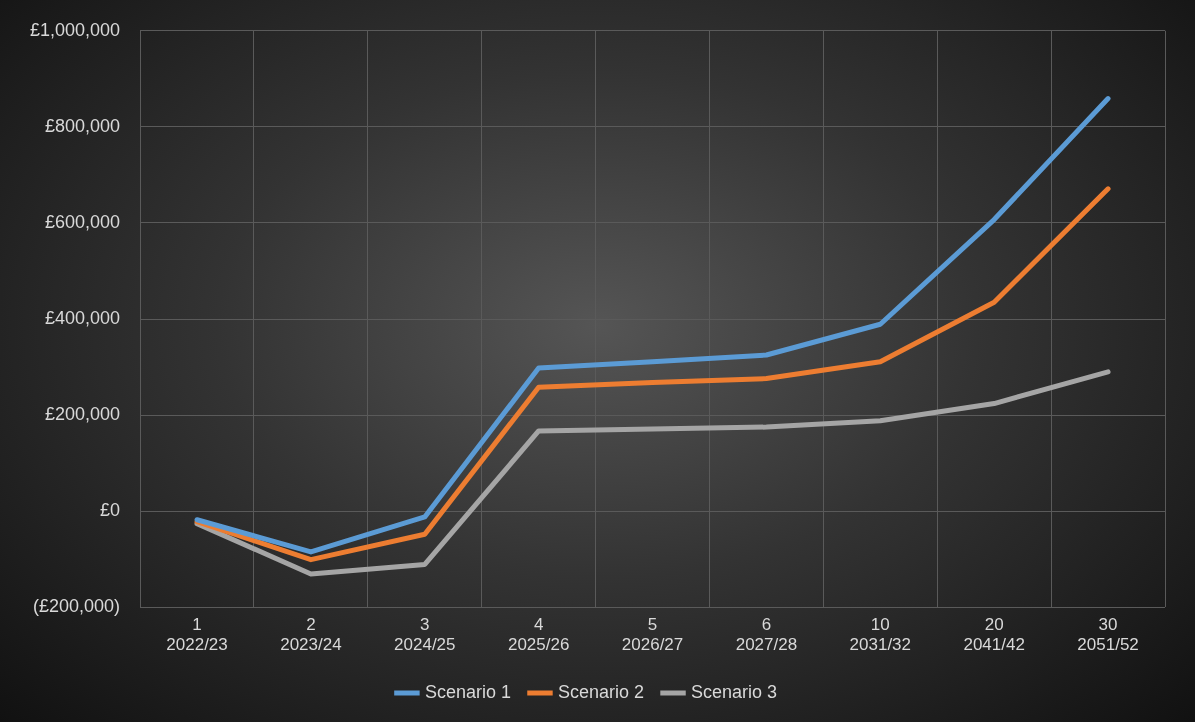 This screenshot has height=722, width=1195. What do you see at coordinates (83, 414) in the screenshot?
I see `y-tick-label: £200,000` at bounding box center [83, 414].